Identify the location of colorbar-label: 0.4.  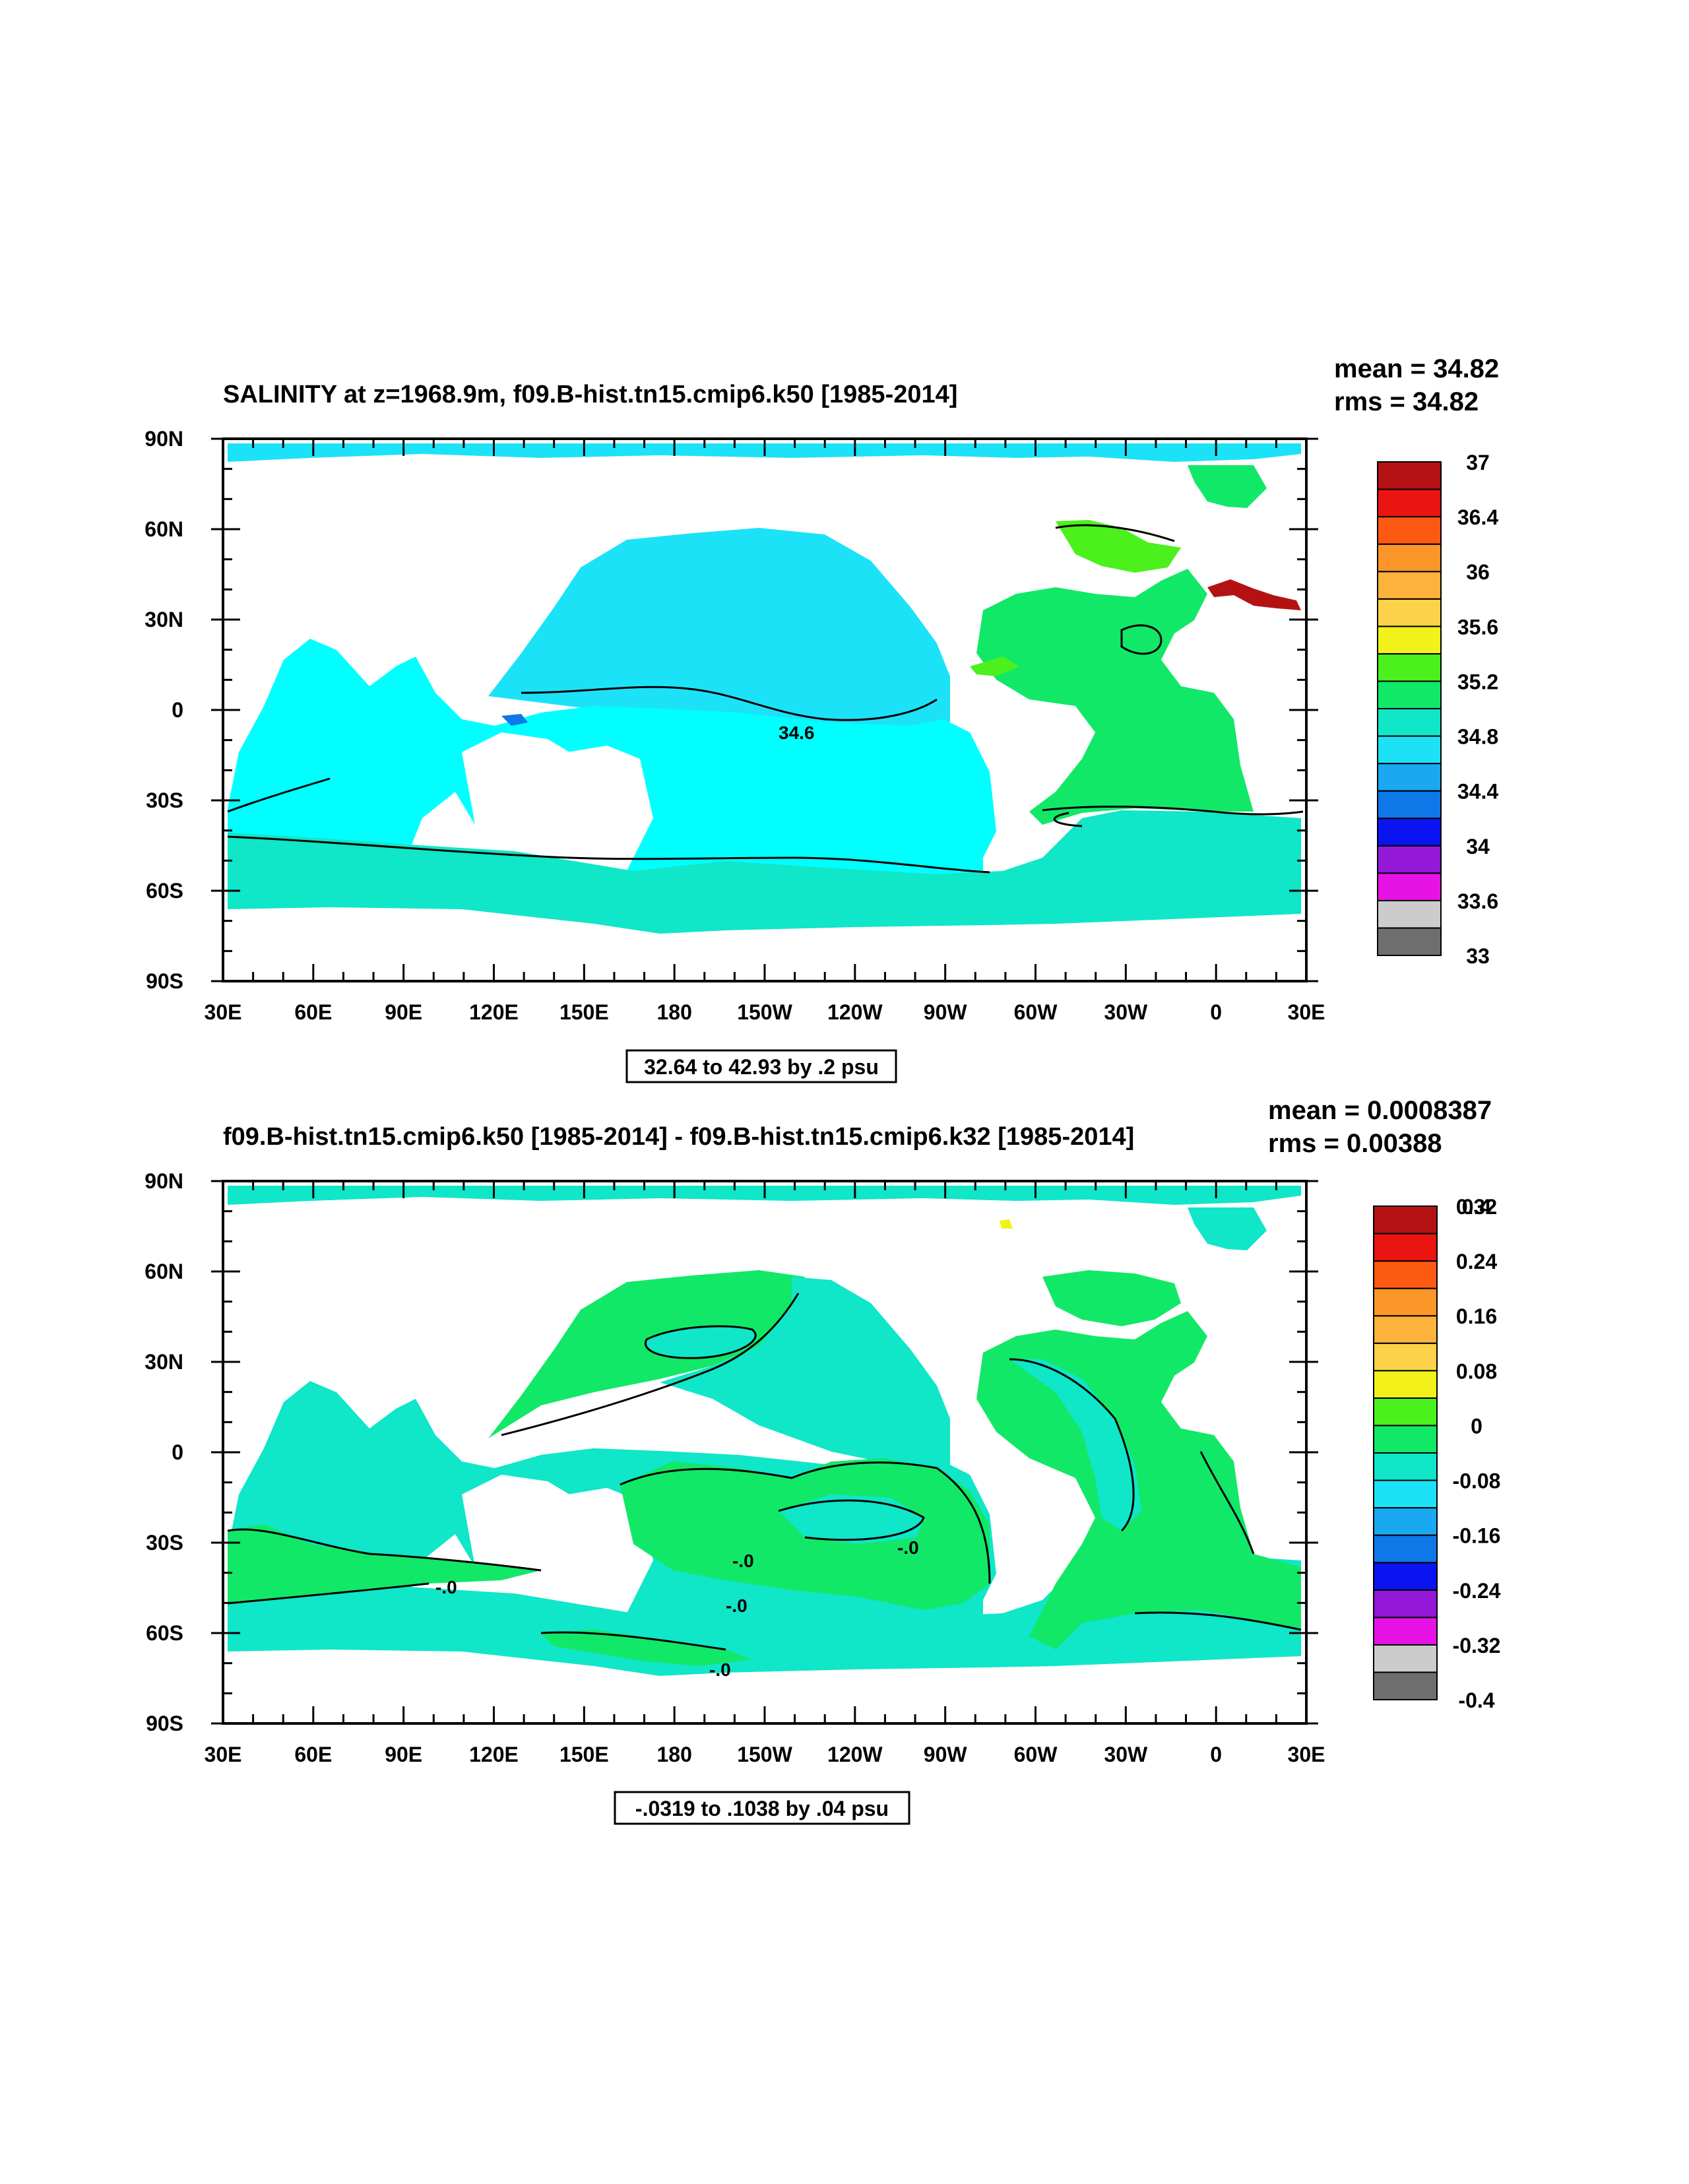
(1477, 1207).